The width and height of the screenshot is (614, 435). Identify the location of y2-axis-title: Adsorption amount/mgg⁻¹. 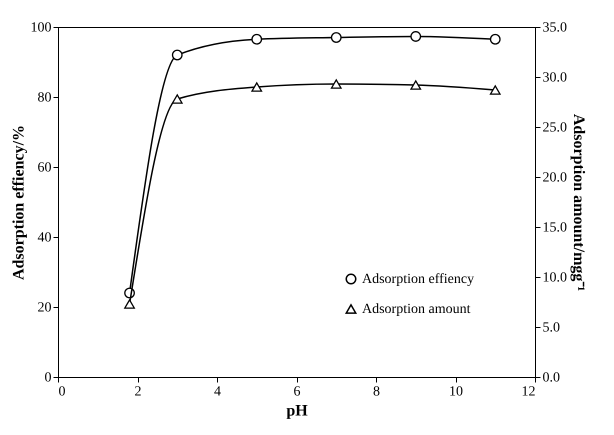
(578, 203).